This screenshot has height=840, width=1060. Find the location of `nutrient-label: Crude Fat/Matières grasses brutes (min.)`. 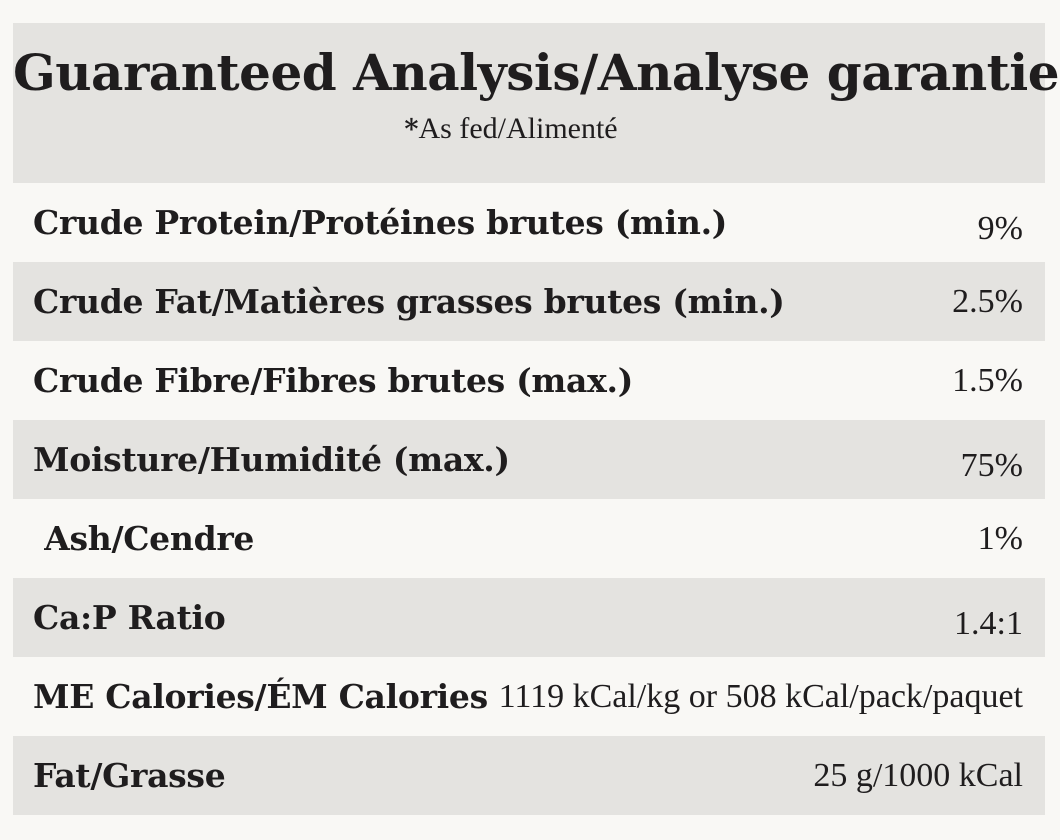

nutrient-label: Crude Fat/Matières grasses brutes (min.) is located at coordinates (409, 301).